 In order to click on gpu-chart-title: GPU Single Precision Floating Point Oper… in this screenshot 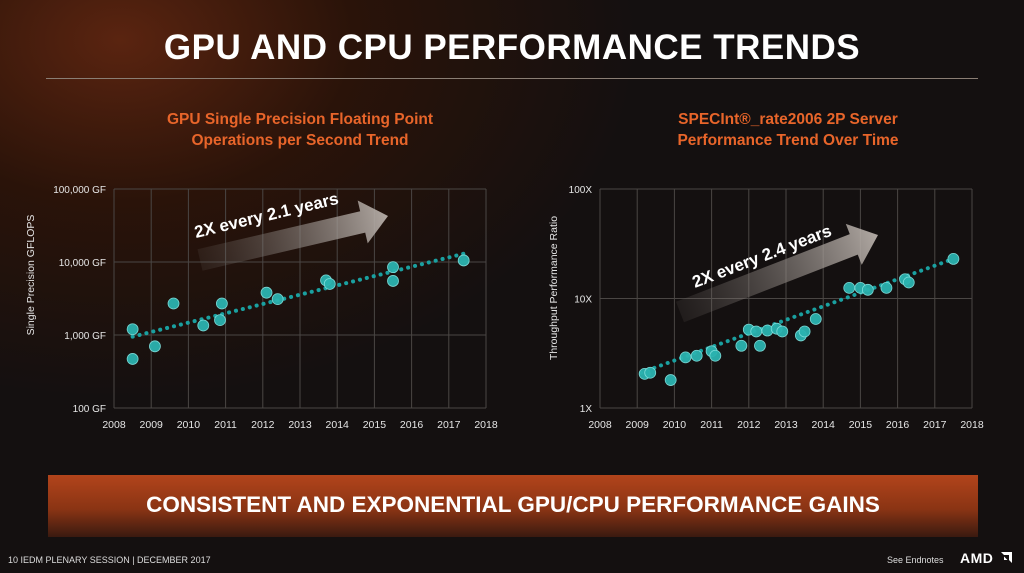, I will do `click(300, 130)`.